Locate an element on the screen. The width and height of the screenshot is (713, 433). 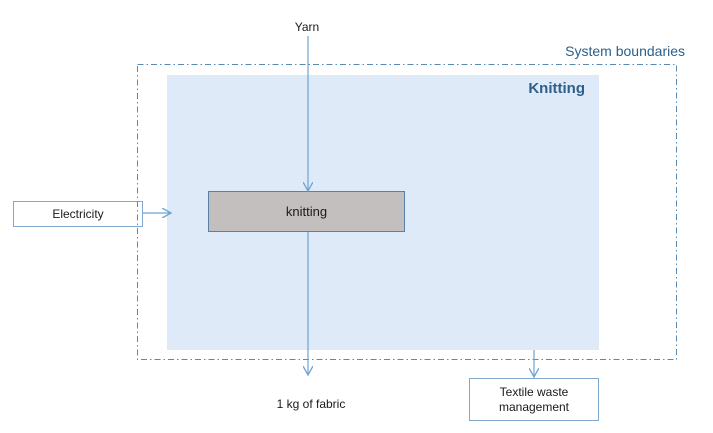
process-label: knitting is located at coordinates (306, 211).